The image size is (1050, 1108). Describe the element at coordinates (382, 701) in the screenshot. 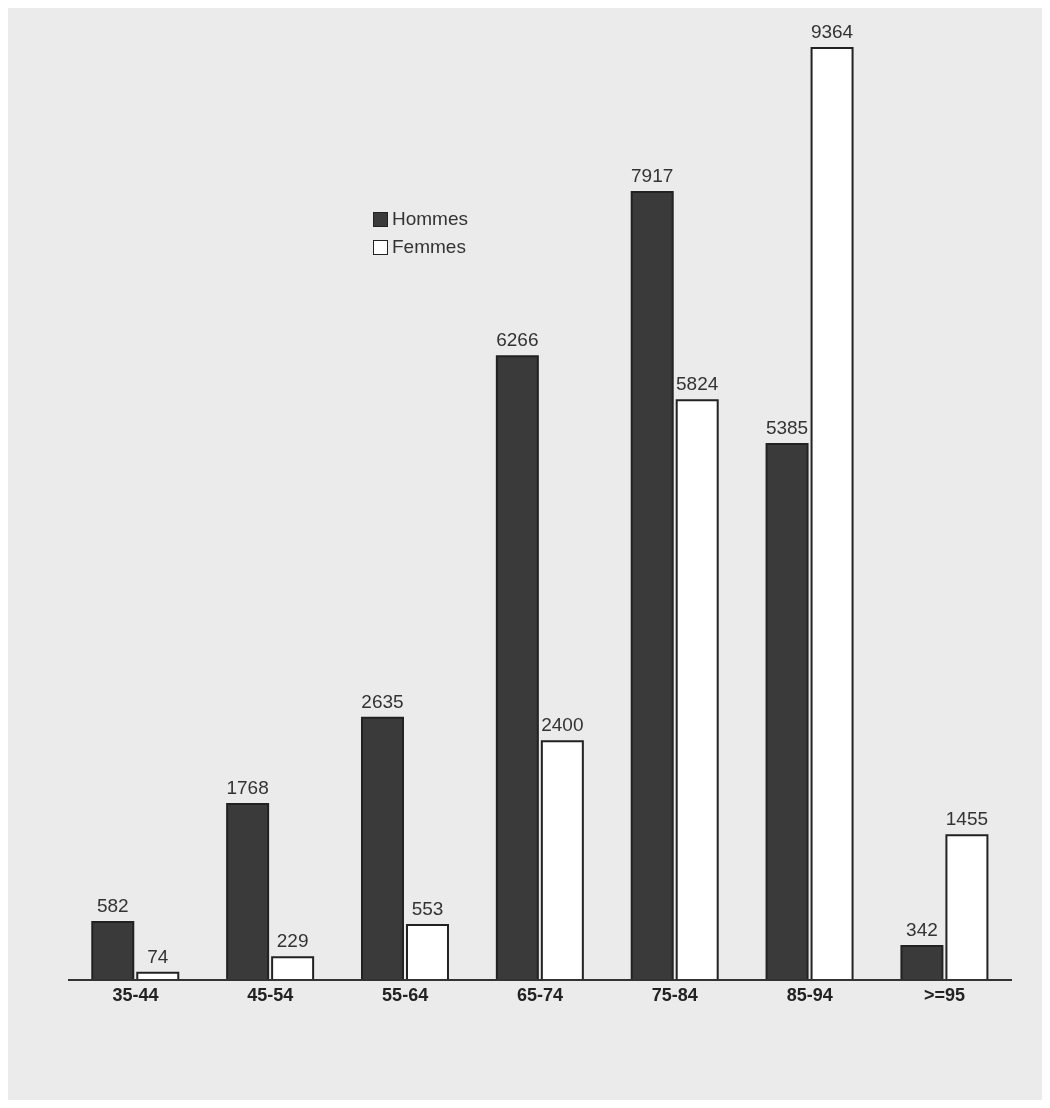

I see `data-label: 2635` at that location.